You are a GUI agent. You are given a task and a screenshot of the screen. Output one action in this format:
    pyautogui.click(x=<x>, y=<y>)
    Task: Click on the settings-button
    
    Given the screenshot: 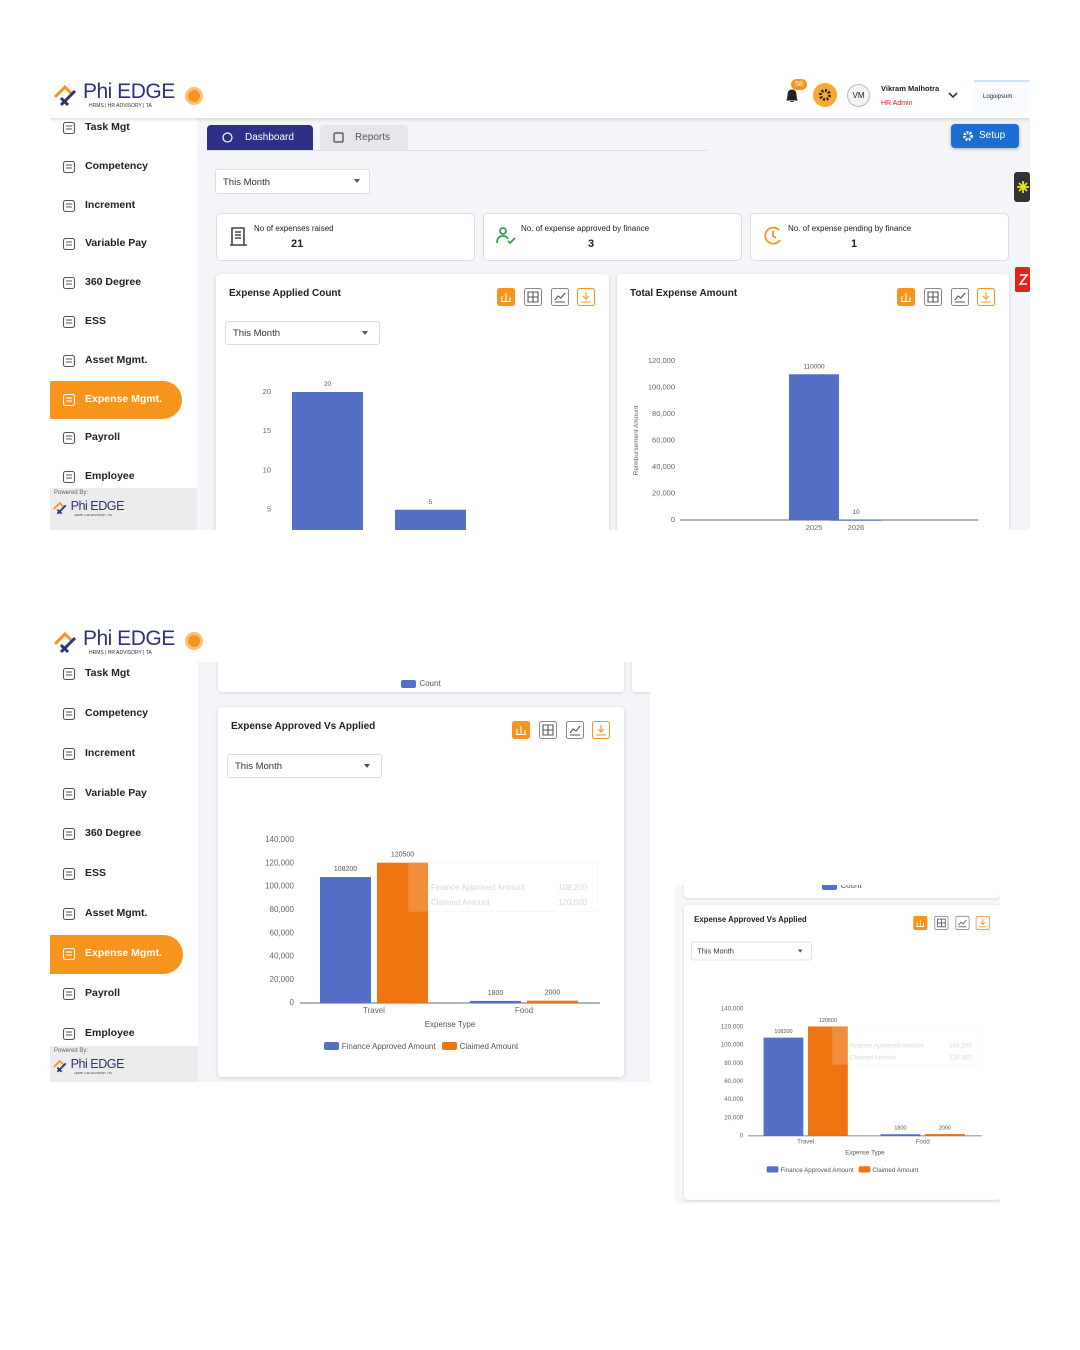 What is the action you would take?
    pyautogui.click(x=825, y=95)
    